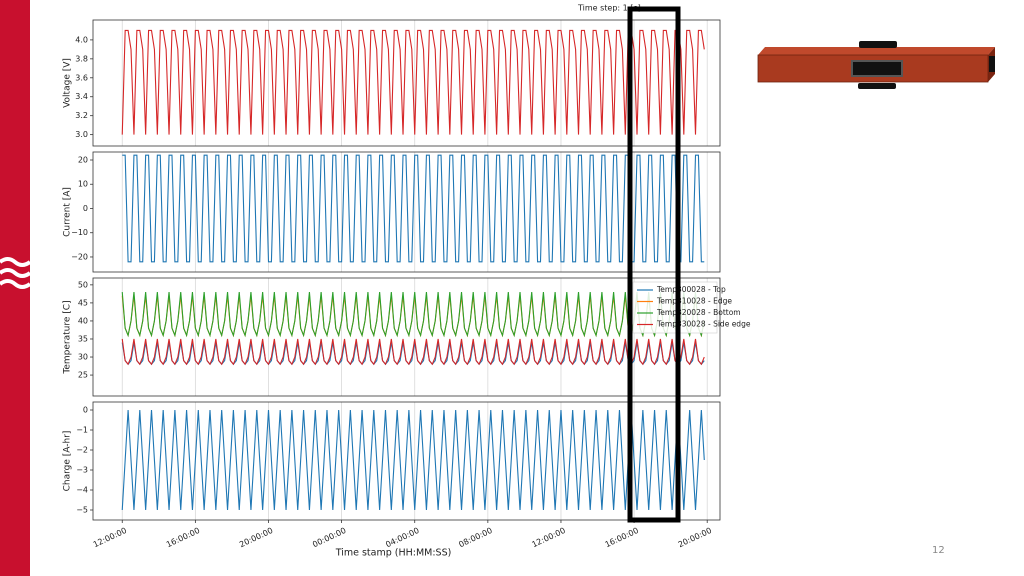 This screenshot has width=1024, height=576. What do you see at coordinates (83, 160) in the screenshot?
I see `y-tick-label: 20` at bounding box center [83, 160].